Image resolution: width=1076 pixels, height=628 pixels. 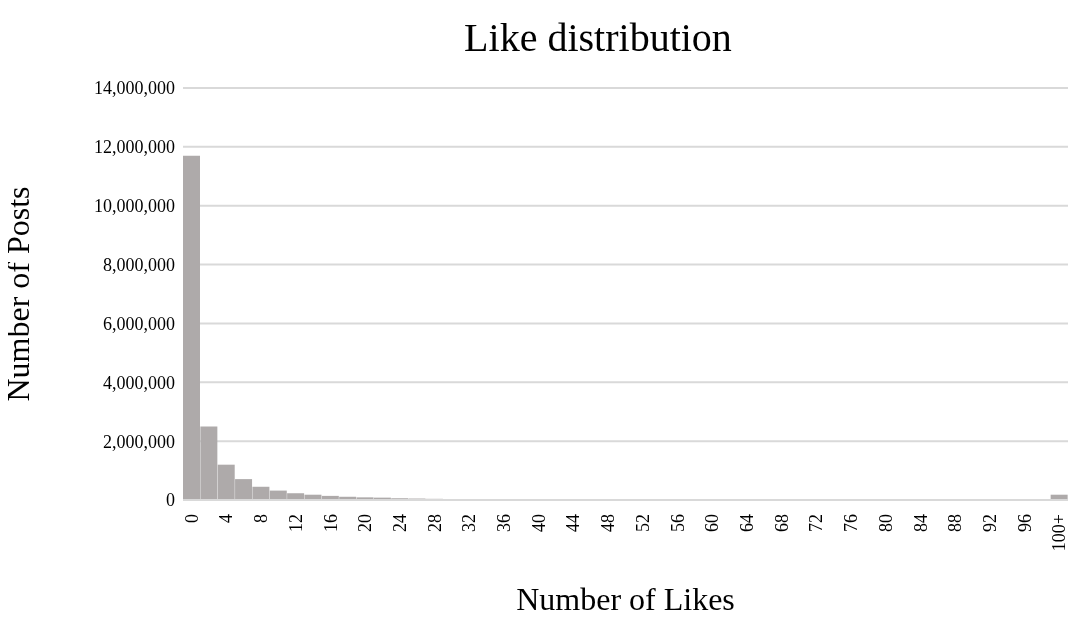 What do you see at coordinates (625, 599) in the screenshot?
I see `x-axis-title: Number of Likes` at bounding box center [625, 599].